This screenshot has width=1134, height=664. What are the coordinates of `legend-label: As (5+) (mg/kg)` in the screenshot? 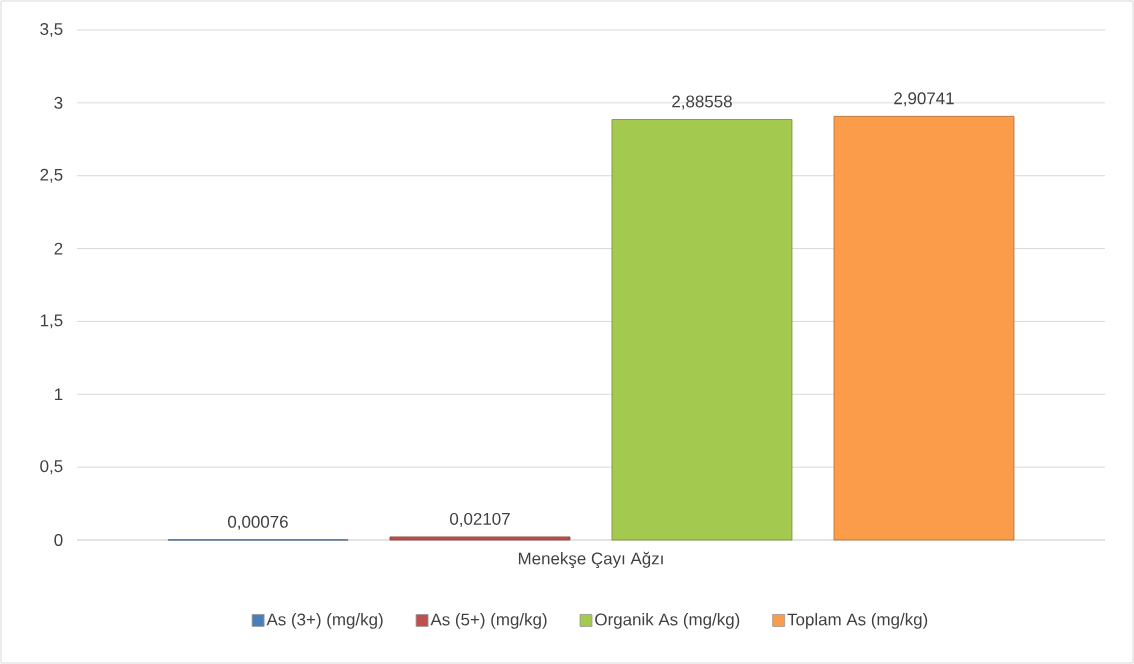 It's located at (488, 621).